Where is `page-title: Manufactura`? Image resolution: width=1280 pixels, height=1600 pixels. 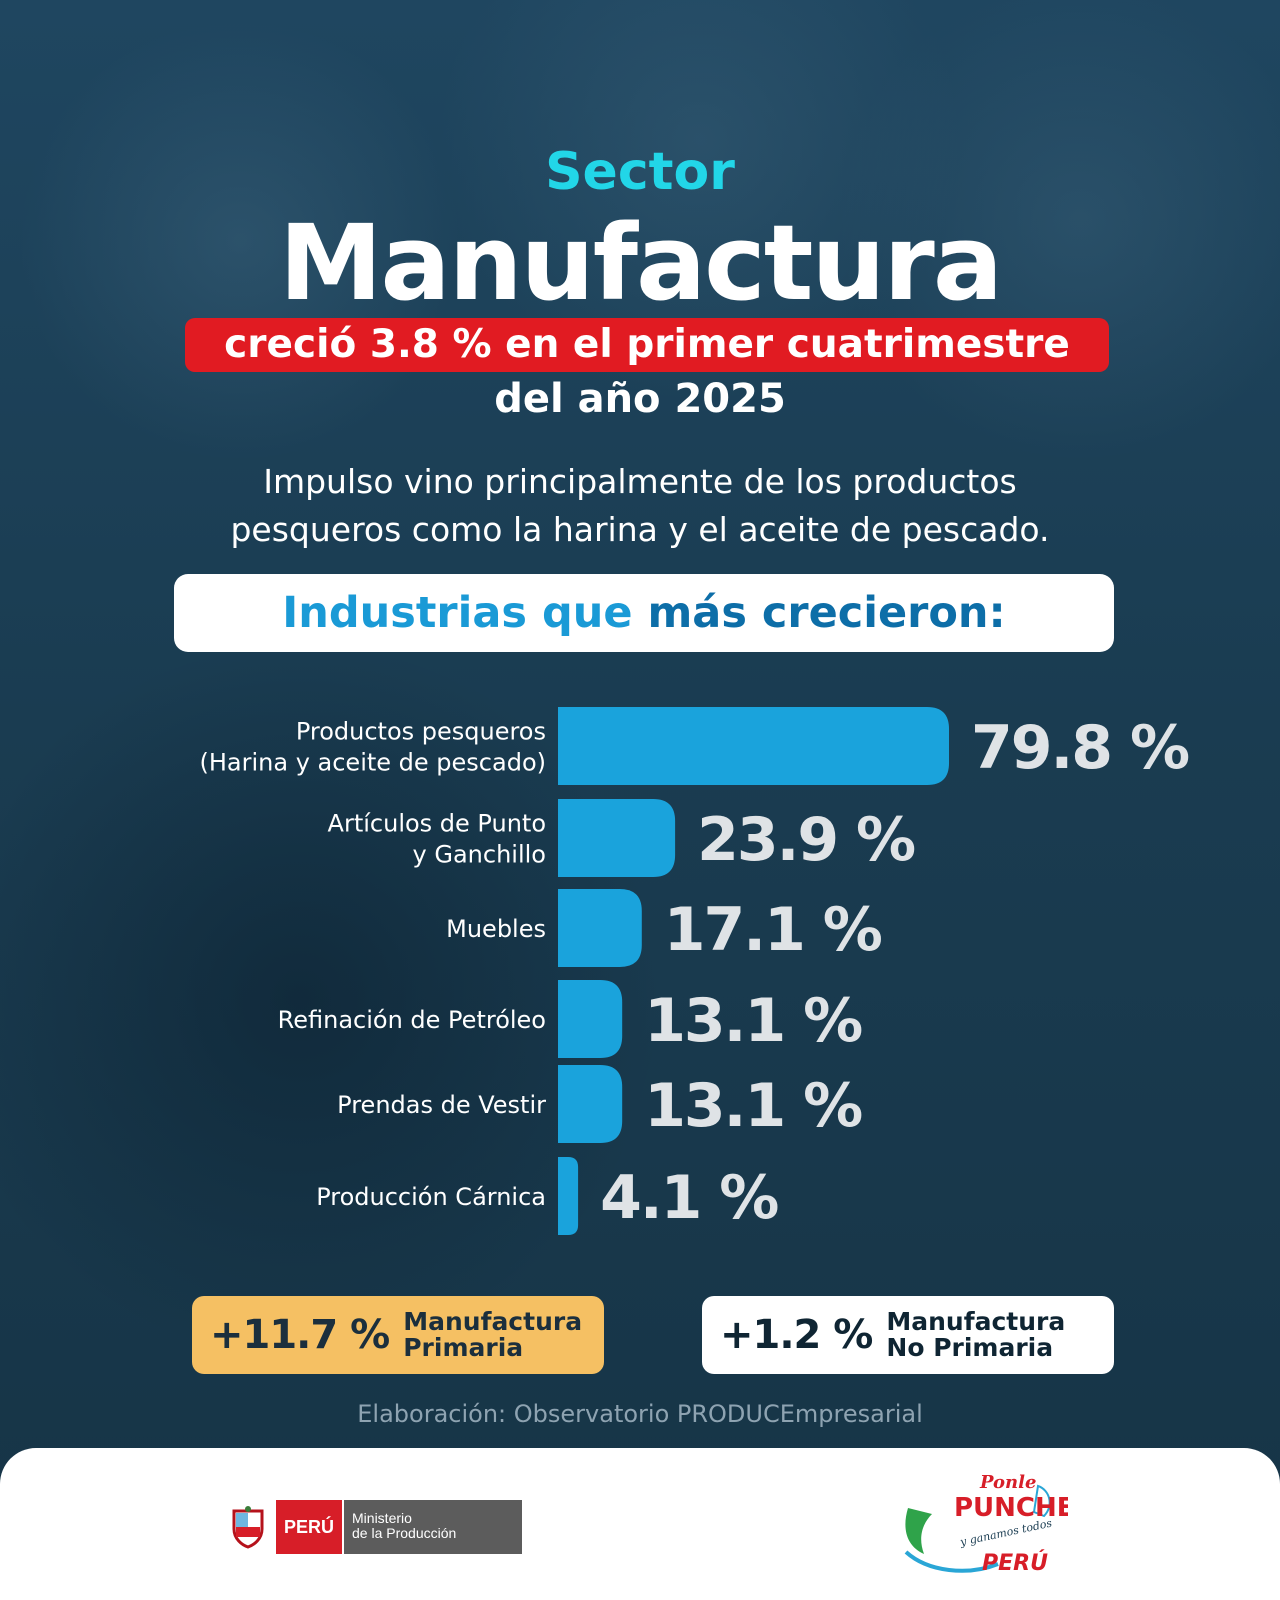 page-title: Manufactura is located at coordinates (640, 263).